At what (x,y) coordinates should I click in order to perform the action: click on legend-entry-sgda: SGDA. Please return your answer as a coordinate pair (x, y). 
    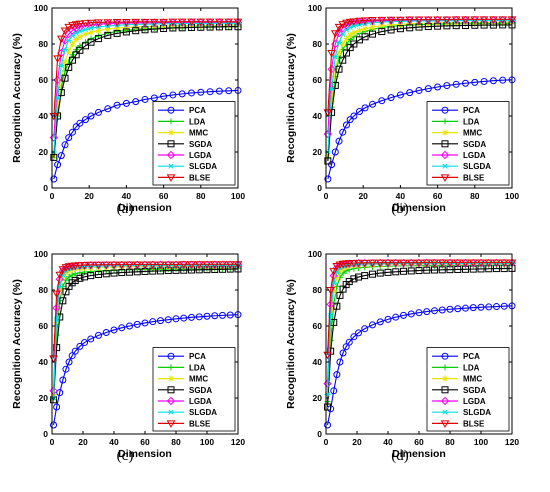
    Looking at the image, I should click on (459, 390).